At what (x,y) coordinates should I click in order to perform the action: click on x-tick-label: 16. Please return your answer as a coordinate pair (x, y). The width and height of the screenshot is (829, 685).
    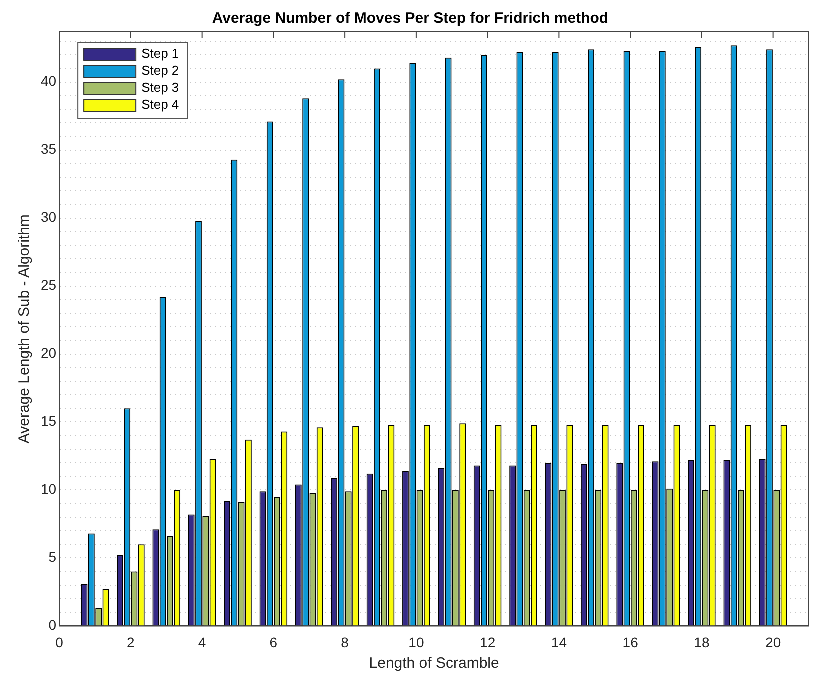
    Looking at the image, I should click on (630, 642).